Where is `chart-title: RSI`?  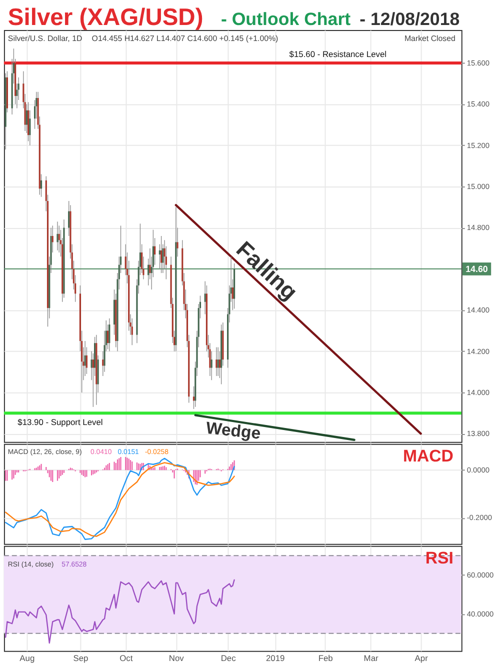
chart-title: RSI is located at coordinates (439, 558).